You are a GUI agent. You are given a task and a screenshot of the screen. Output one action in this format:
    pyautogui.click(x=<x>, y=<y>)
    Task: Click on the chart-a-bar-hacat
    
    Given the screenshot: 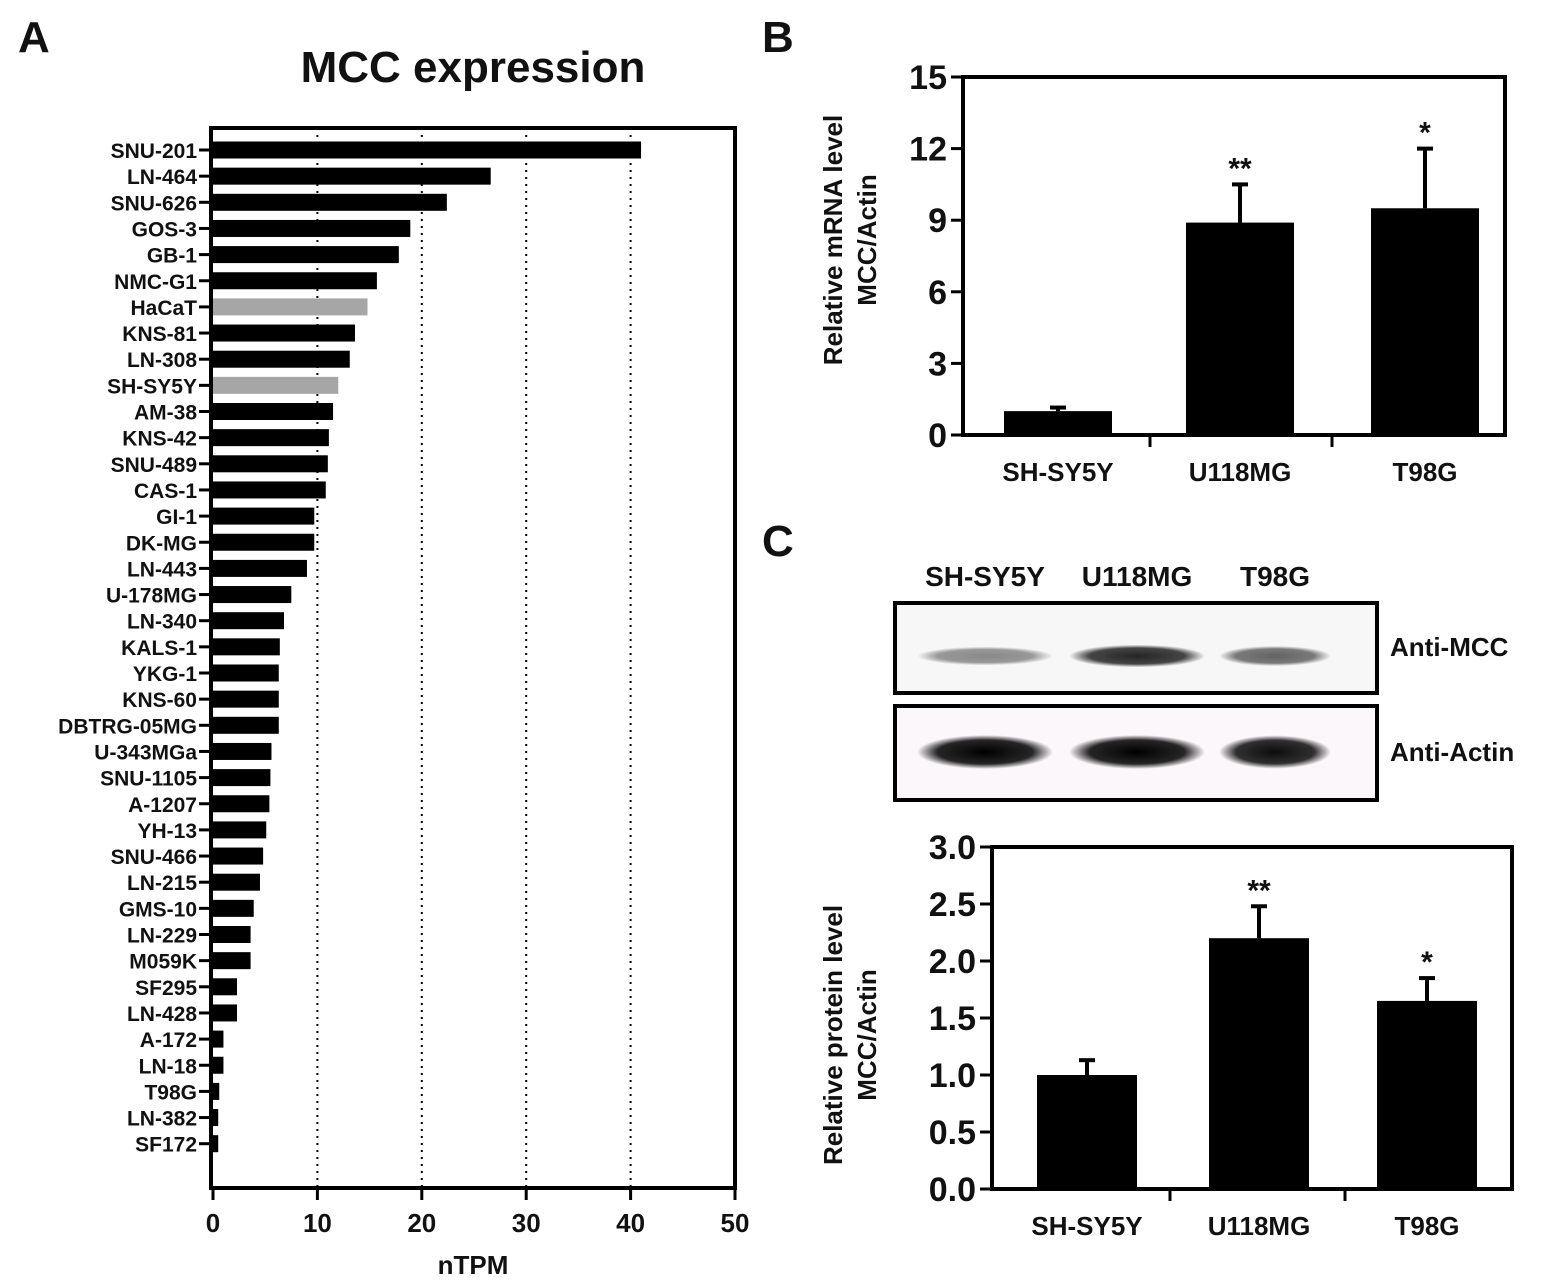 What is the action you would take?
    pyautogui.click(x=290, y=307)
    